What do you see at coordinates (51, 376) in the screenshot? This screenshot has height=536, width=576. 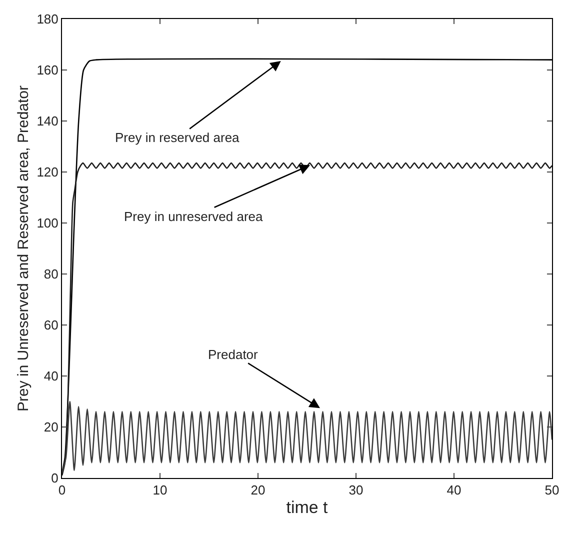 I see `y-tick-label: 40` at bounding box center [51, 376].